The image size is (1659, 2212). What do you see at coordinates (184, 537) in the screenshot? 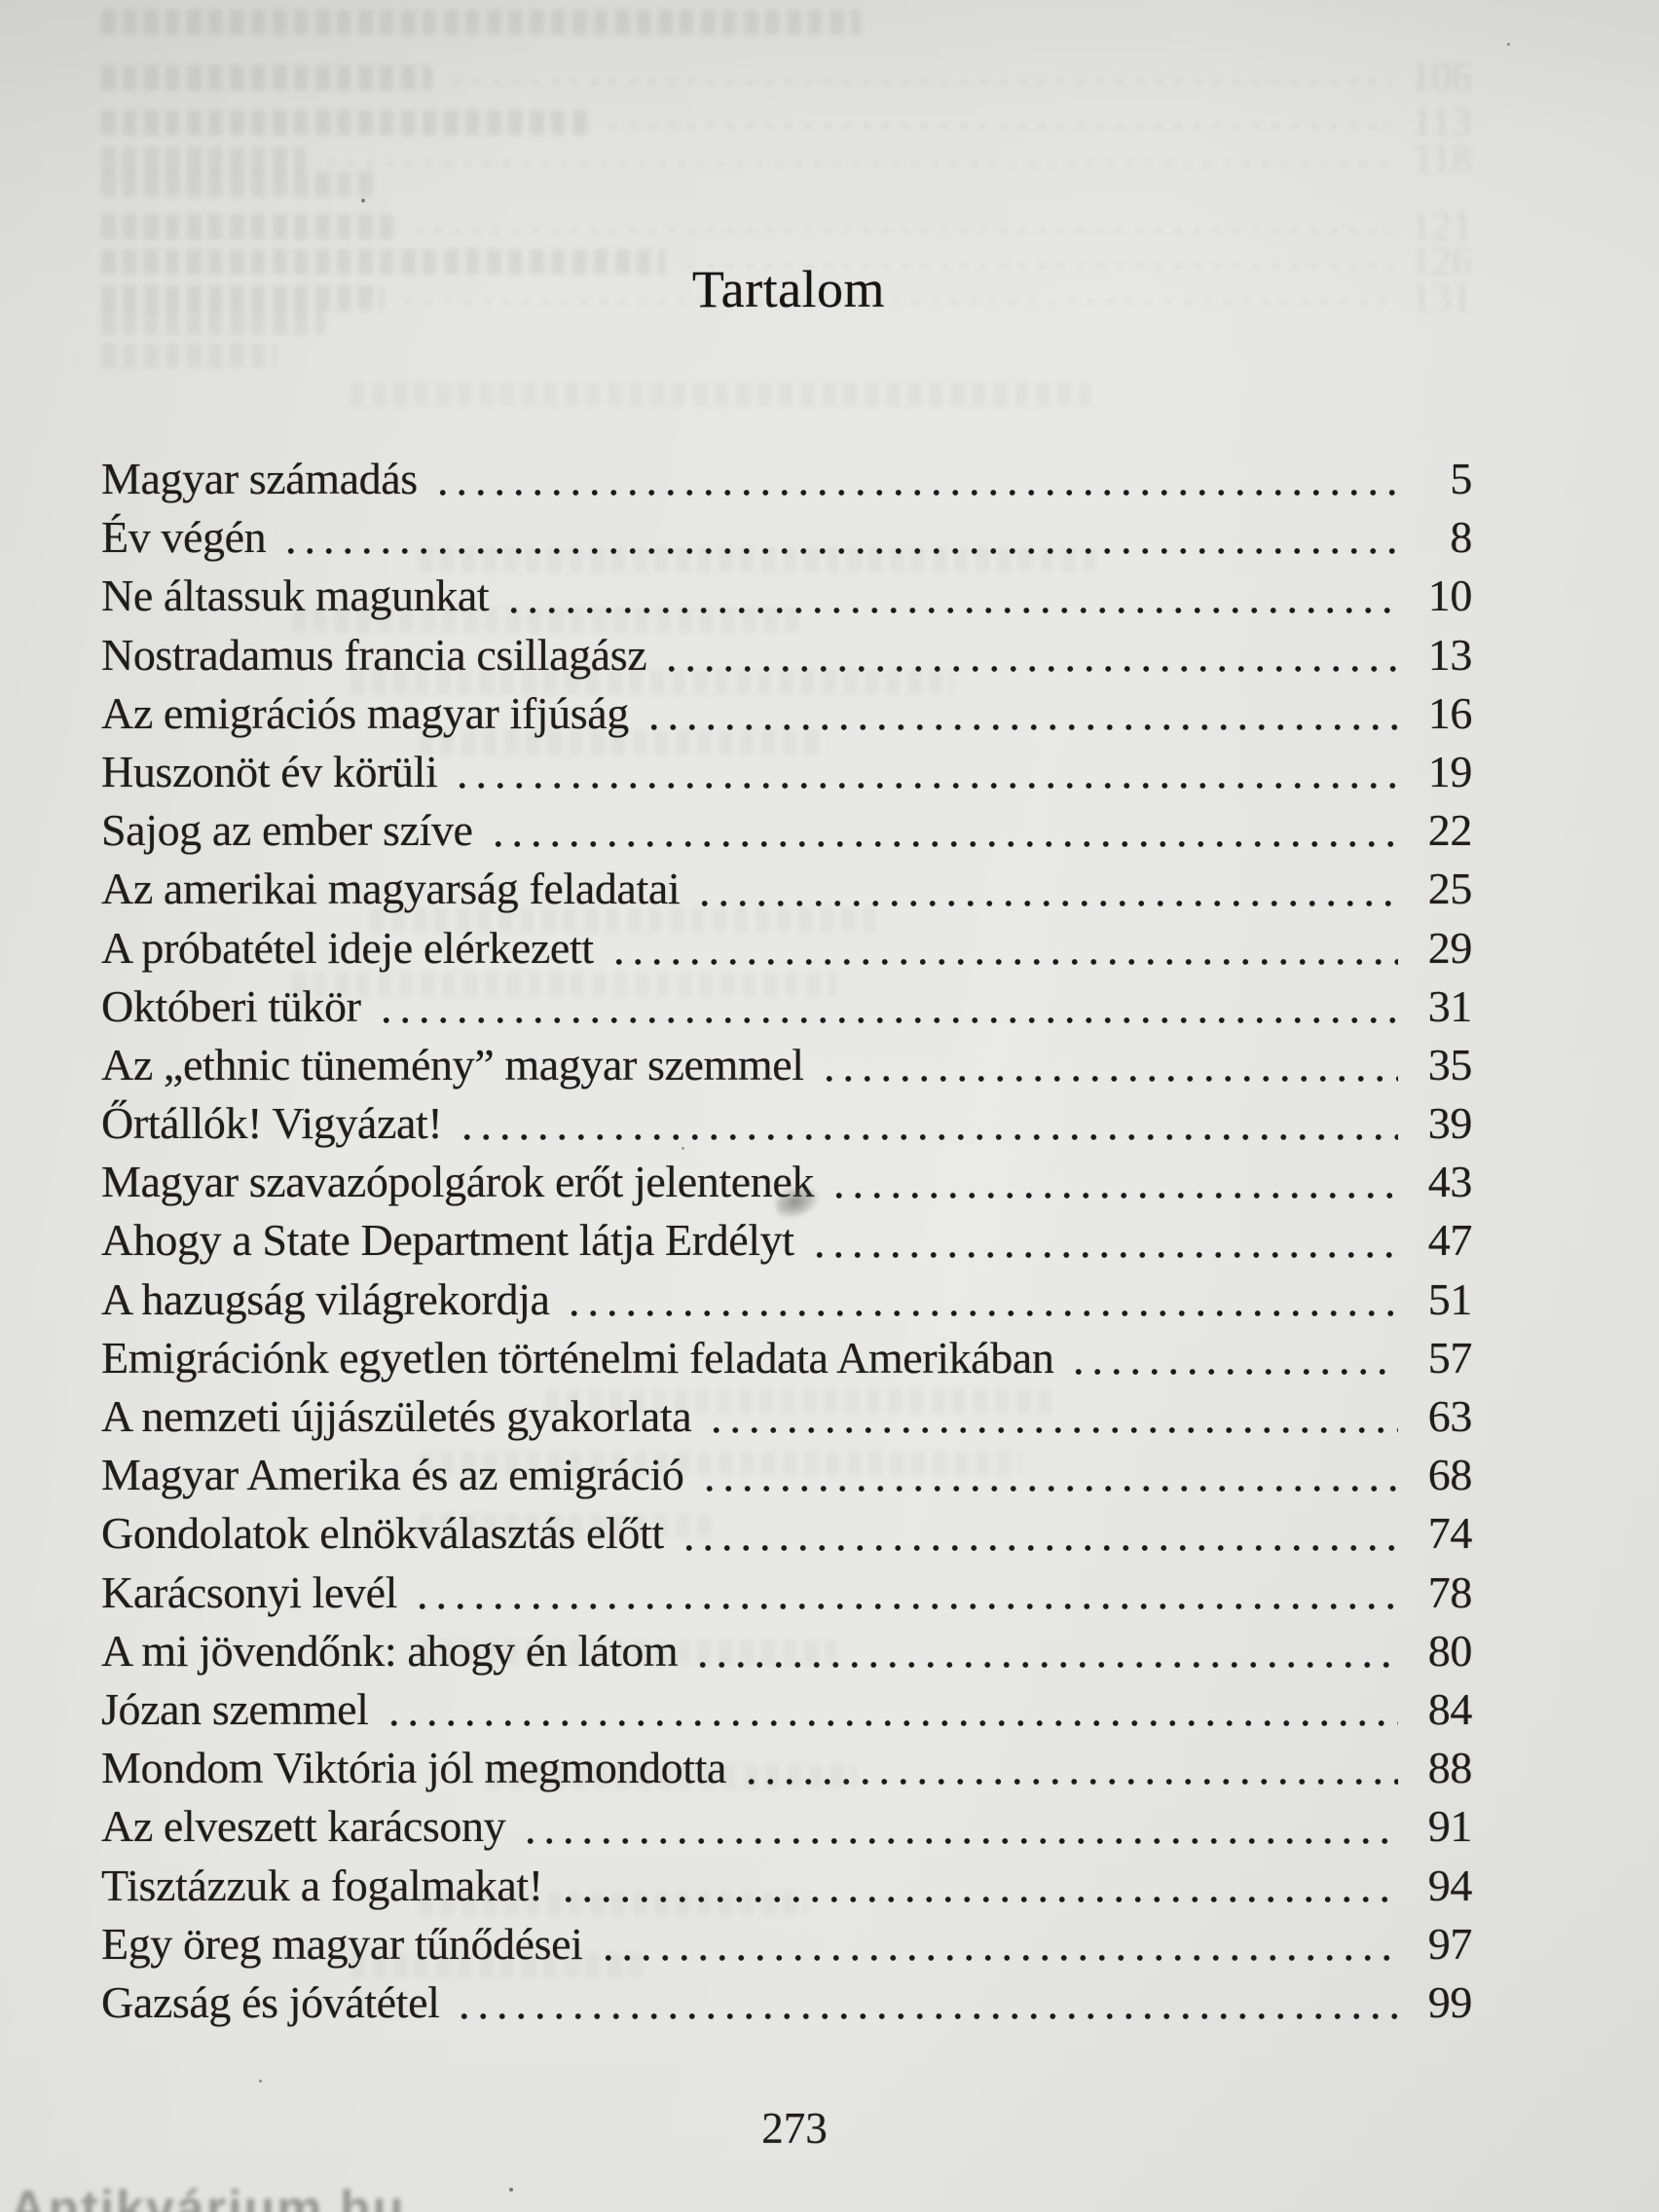
I see `toc-entry-title: Év végén` at bounding box center [184, 537].